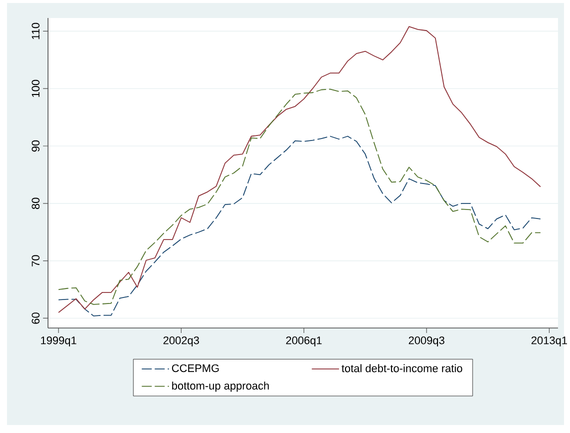  What do you see at coordinates (181, 341) in the screenshot?
I see `x-tick-label: 2002q3` at bounding box center [181, 341].